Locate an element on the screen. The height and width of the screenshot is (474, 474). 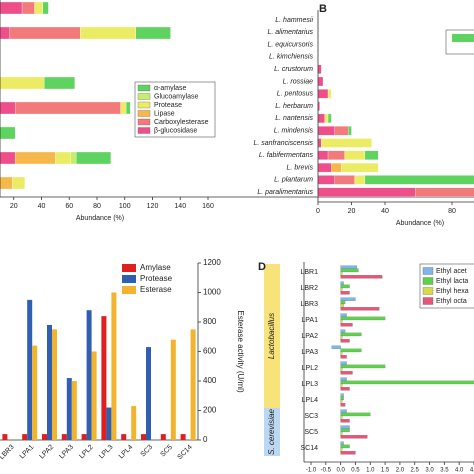
y2-tick-label: 200 is located at coordinates (210, 410).